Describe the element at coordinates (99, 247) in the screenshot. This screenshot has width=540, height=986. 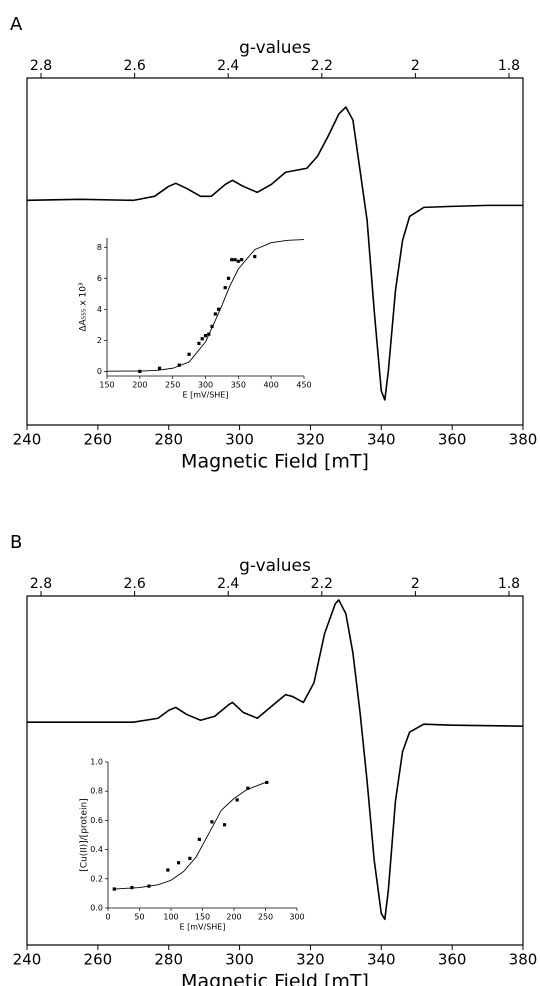
I see `y-tick-label: 8` at that location.